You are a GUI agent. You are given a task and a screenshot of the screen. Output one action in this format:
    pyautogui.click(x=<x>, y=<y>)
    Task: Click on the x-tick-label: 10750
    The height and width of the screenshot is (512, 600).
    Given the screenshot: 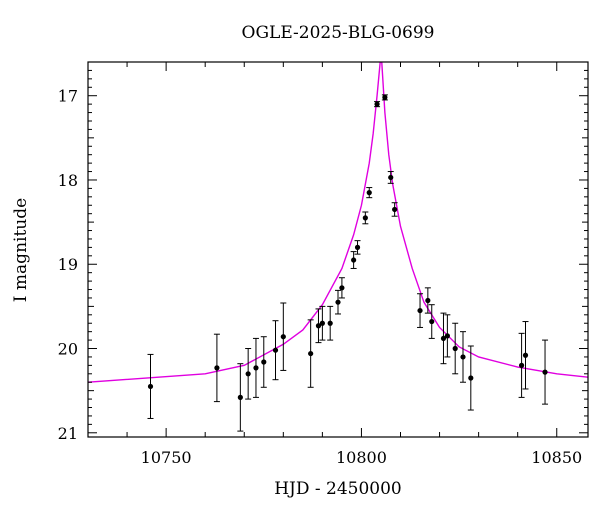 What is the action you would take?
    pyautogui.click(x=166, y=457)
    